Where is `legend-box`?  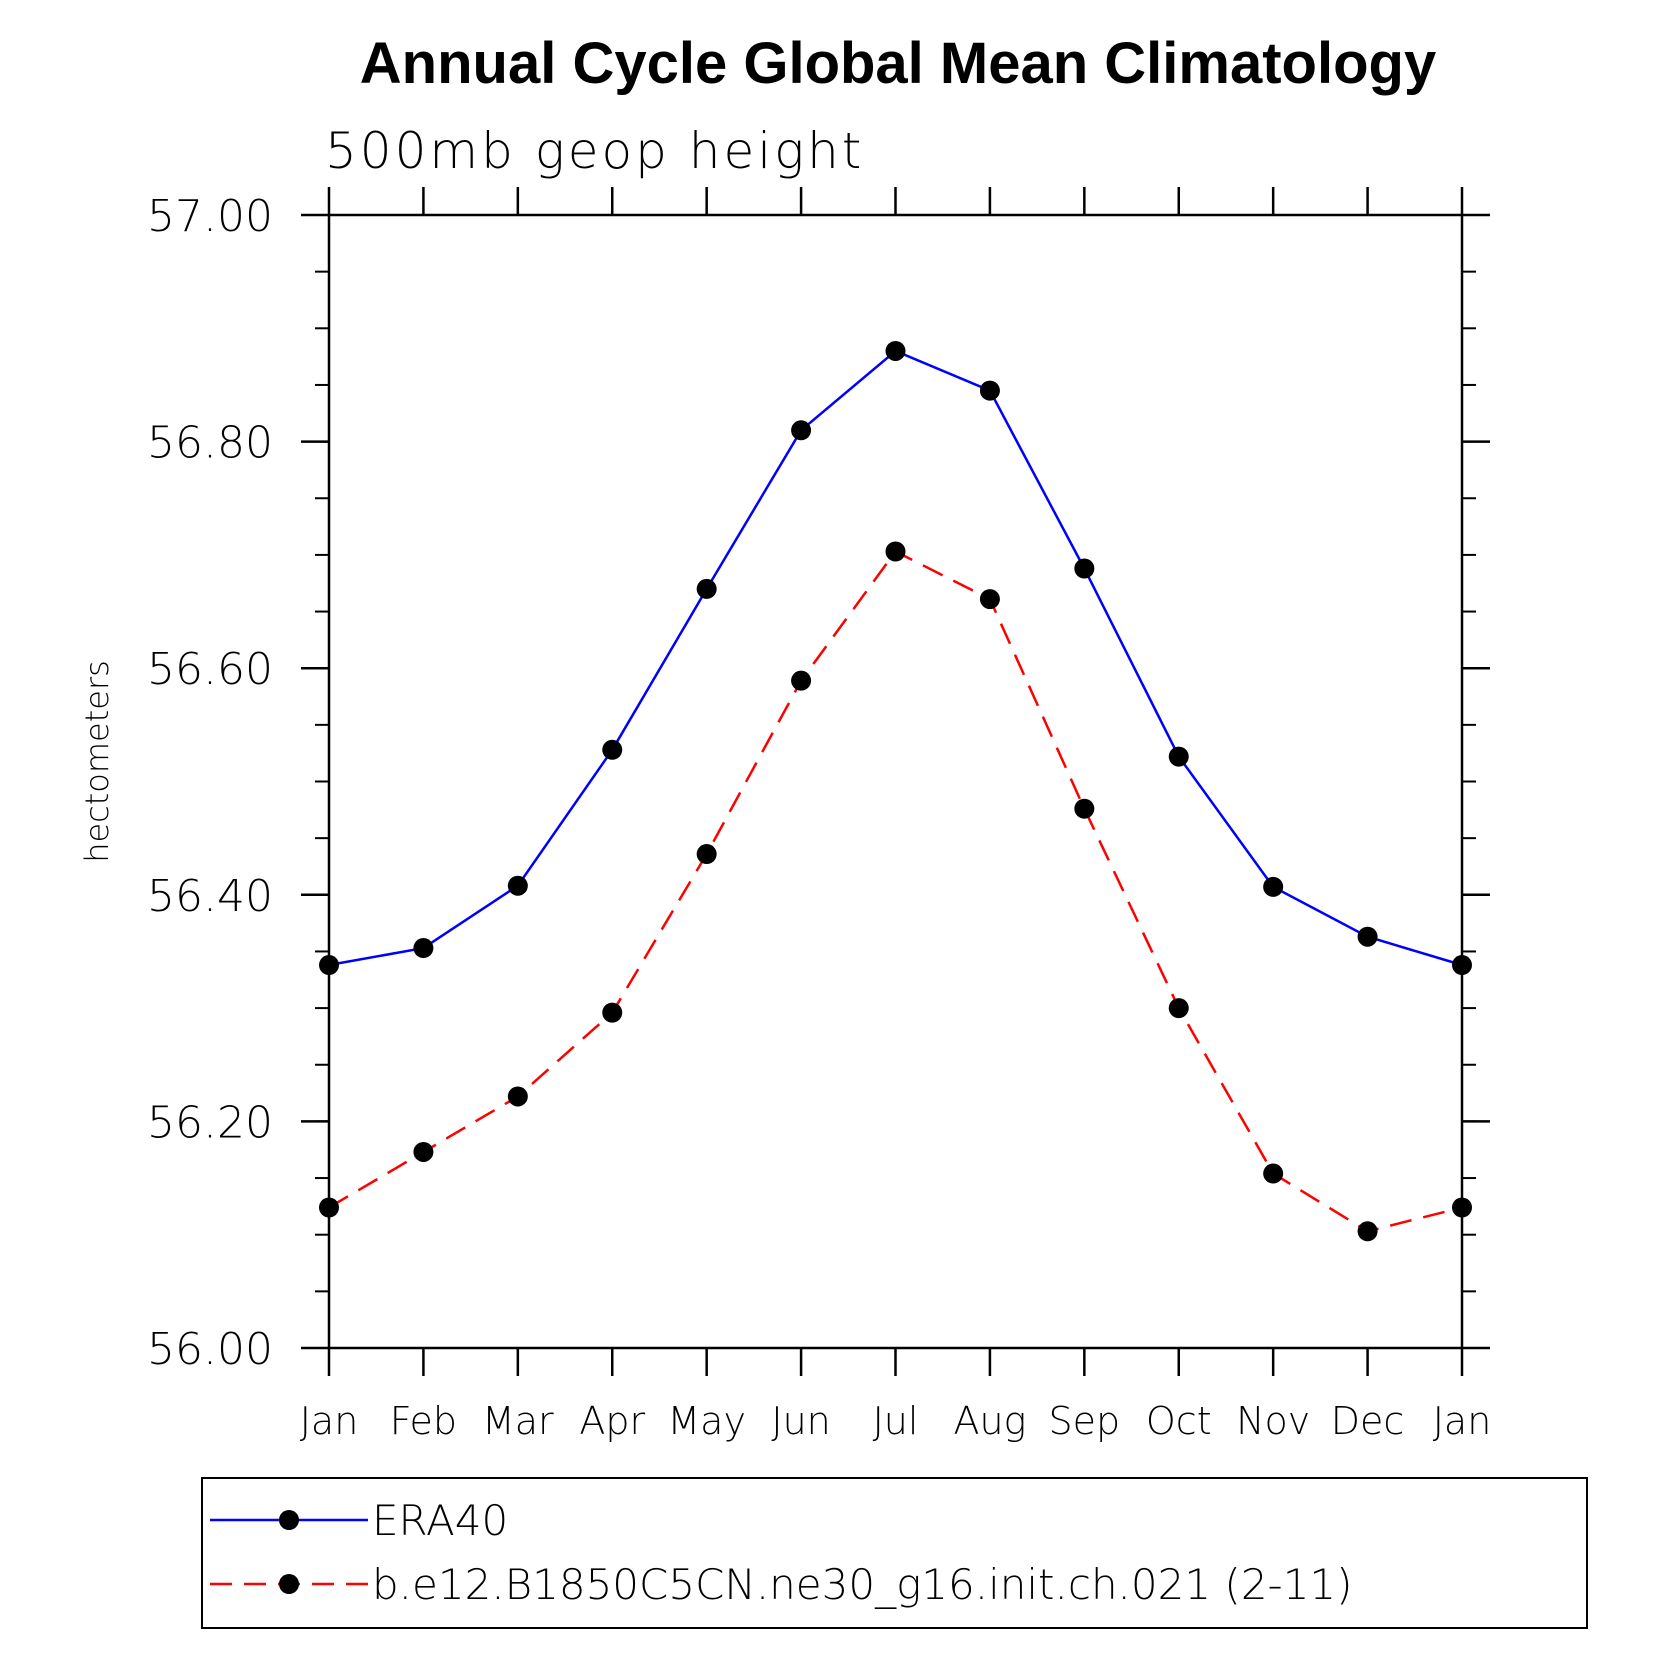
legend-box is located at coordinates (894, 1553).